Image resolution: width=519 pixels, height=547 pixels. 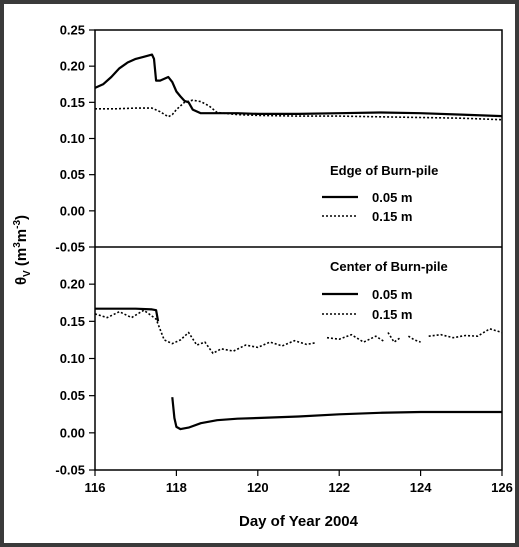 What do you see at coordinates (299, 521) in the screenshot?
I see `x-axis-title: Day of Year 2004` at bounding box center [299, 521].